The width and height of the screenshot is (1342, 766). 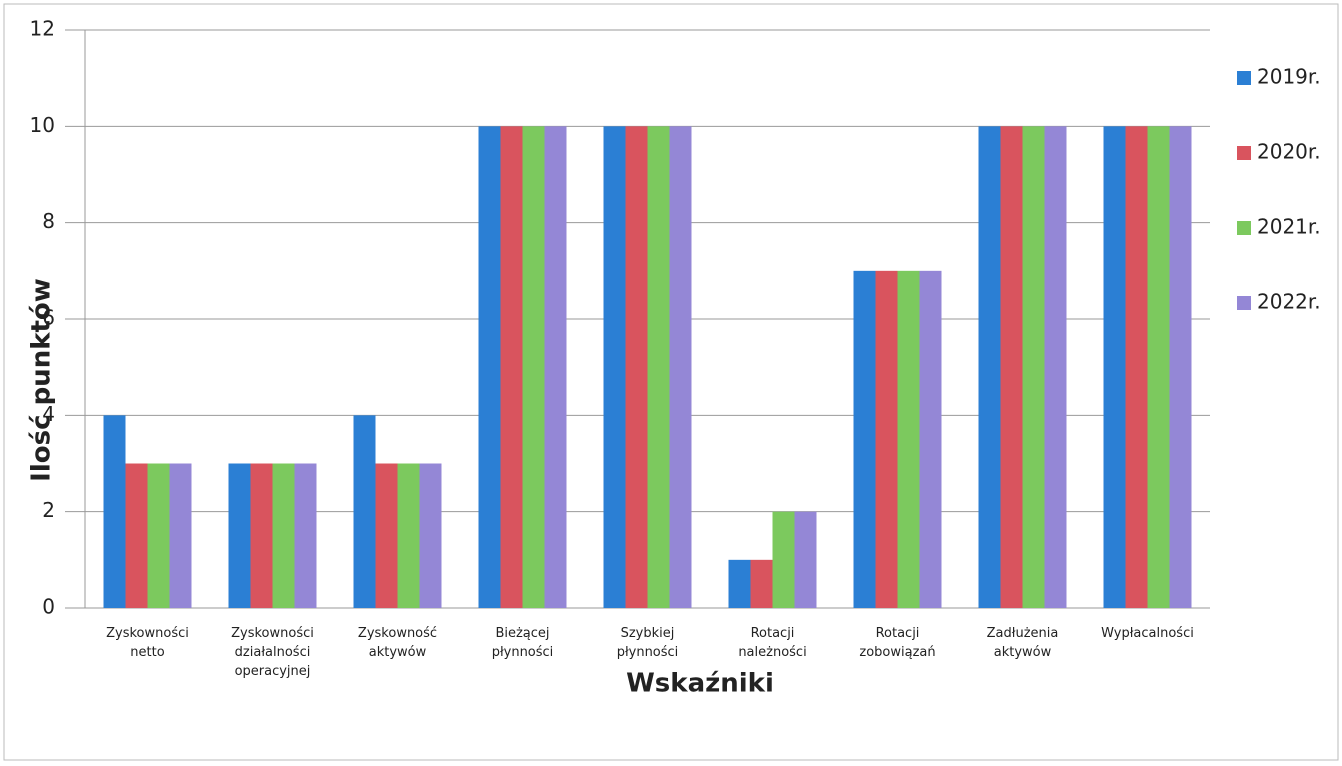 I want to click on x-axis-title: Wskaźniki, so click(x=700, y=684).